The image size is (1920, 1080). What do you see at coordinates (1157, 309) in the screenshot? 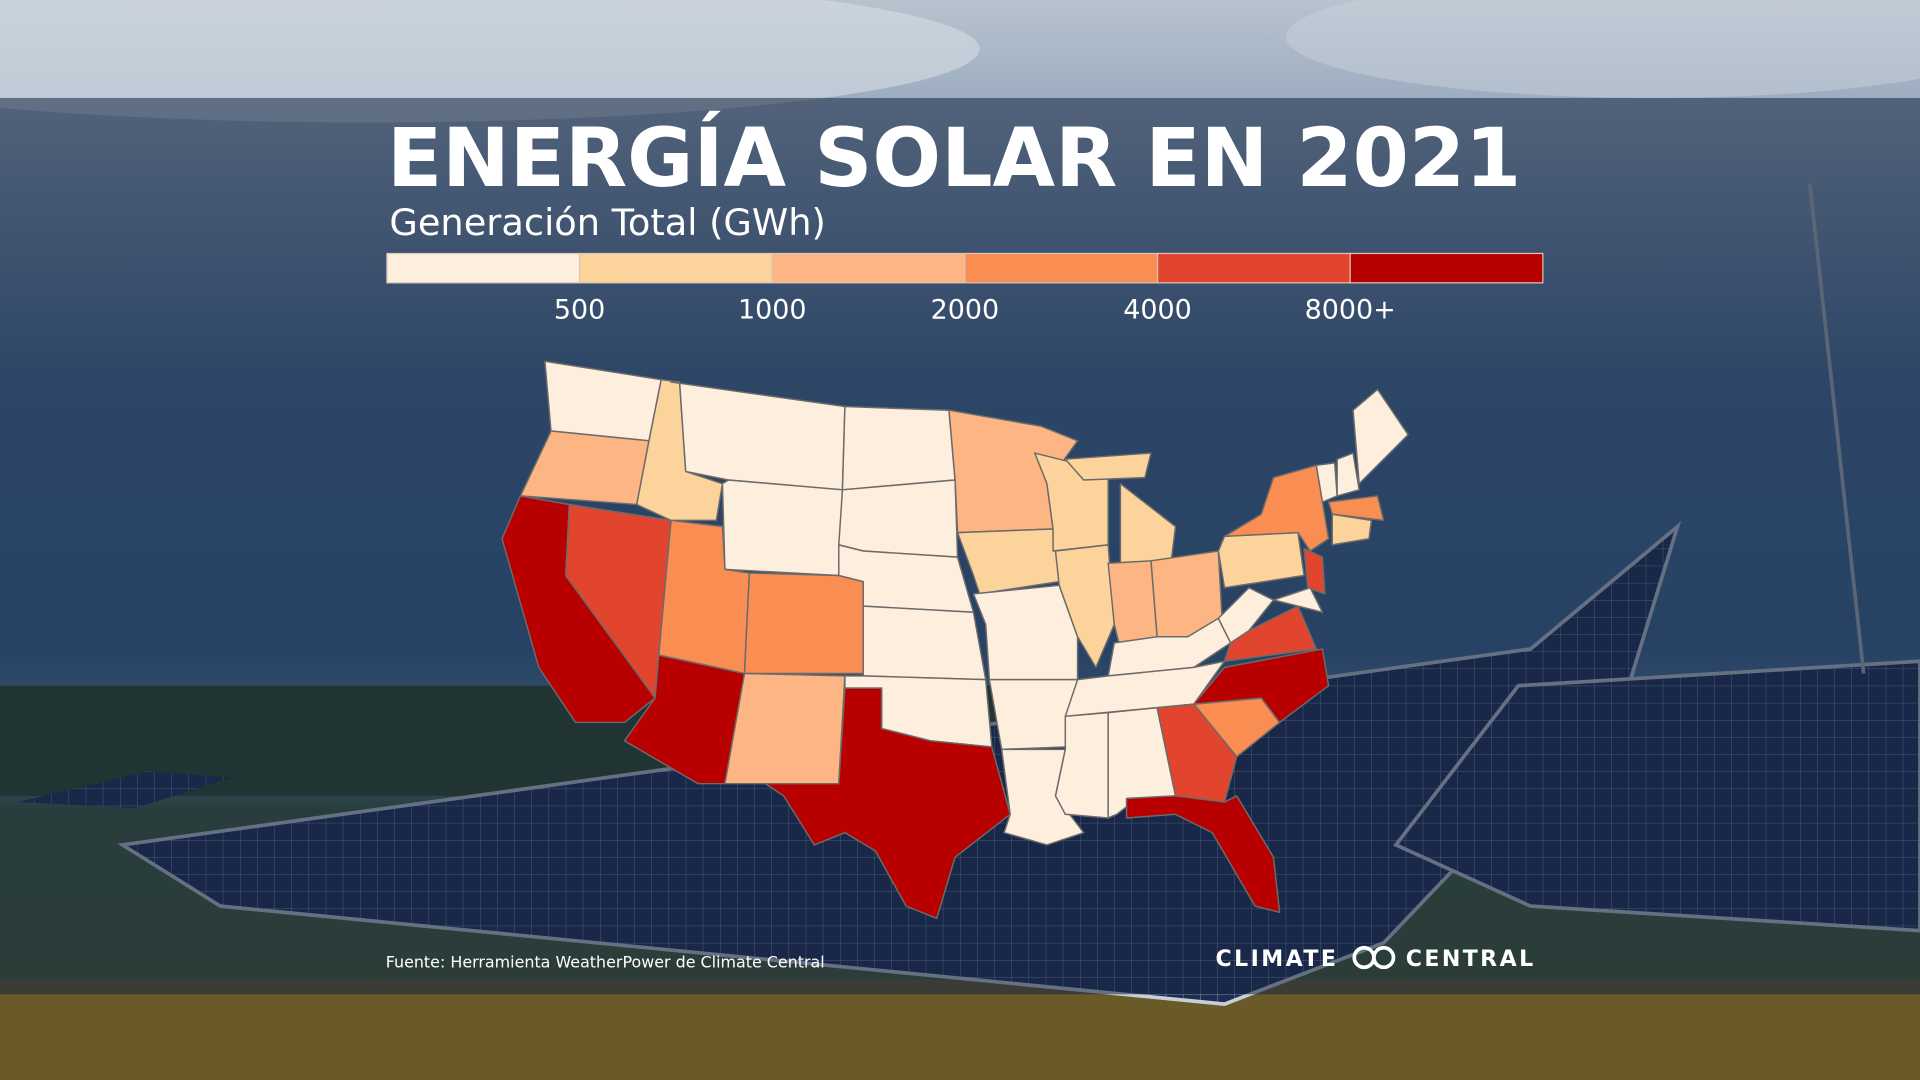
I see `legend-label: 4000` at bounding box center [1157, 309].